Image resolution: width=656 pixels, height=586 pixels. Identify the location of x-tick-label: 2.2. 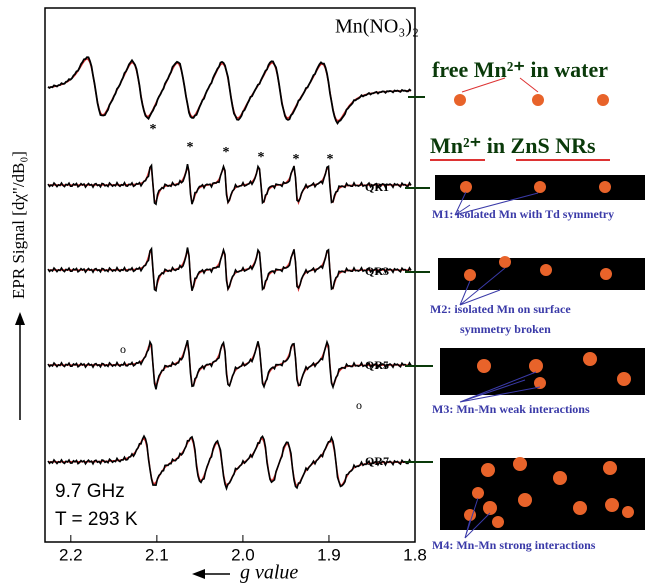
(71, 554).